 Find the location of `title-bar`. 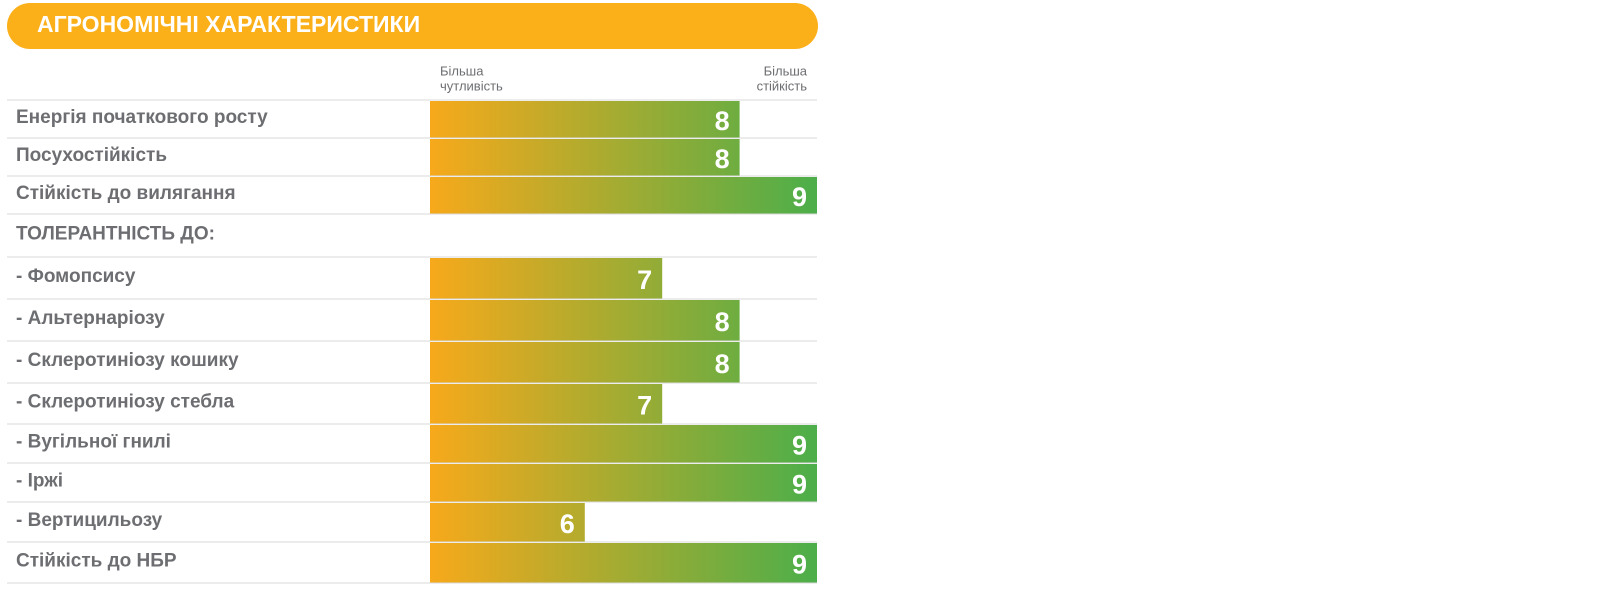

title-bar is located at coordinates (412, 26).